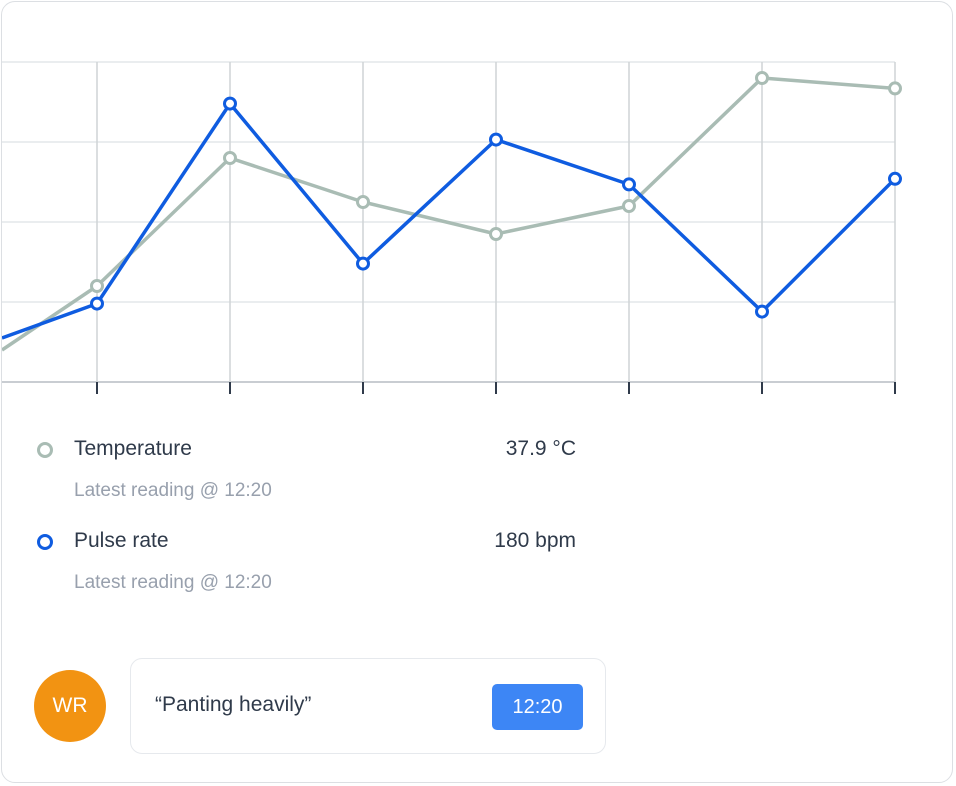 The width and height of the screenshot is (956, 786). What do you see at coordinates (302, 449) in the screenshot?
I see `legend-item-temperature: Temperature 37.9 °C` at bounding box center [302, 449].